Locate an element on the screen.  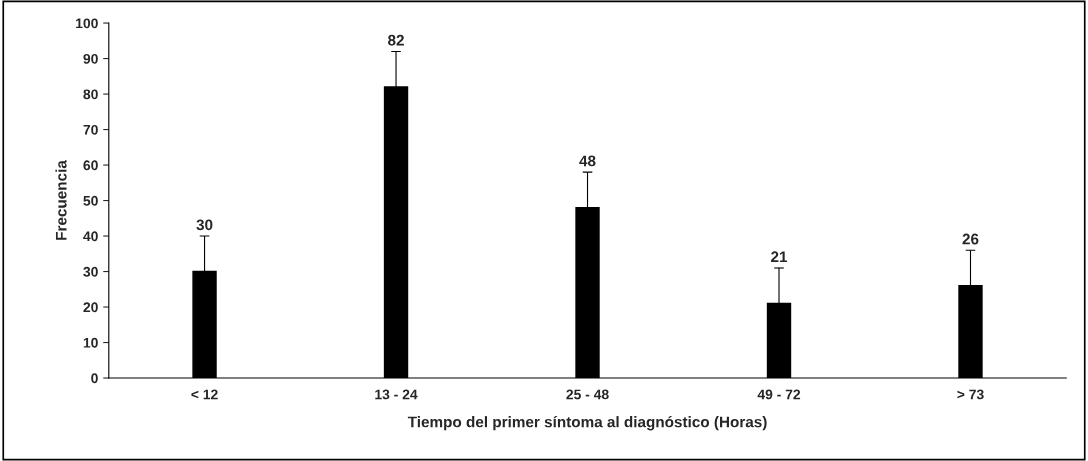
x-tick-label: 25 - 48 is located at coordinates (587, 394).